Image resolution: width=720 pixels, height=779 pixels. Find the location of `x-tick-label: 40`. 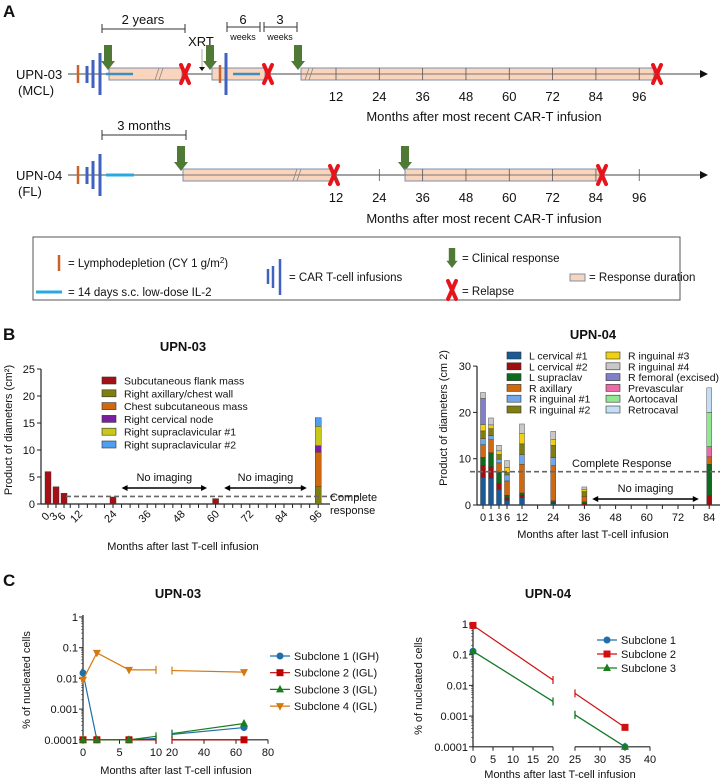

x-tick-label: 40 is located at coordinates (204, 753).